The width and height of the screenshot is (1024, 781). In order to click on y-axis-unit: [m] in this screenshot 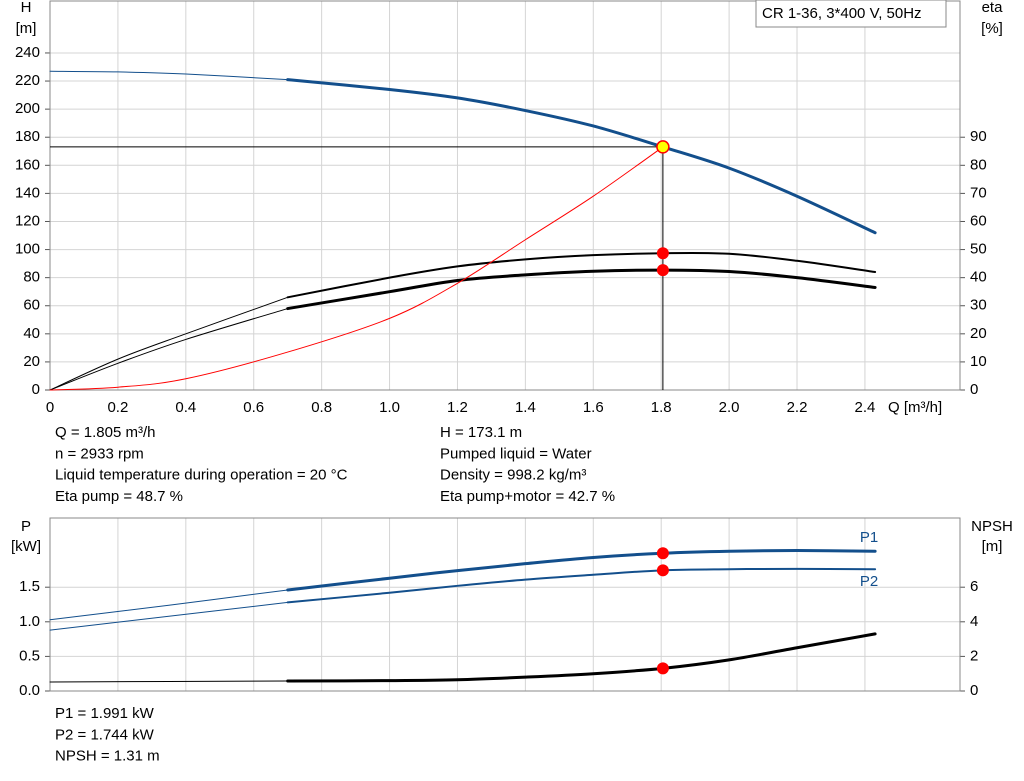, I will do `click(26, 28)`.